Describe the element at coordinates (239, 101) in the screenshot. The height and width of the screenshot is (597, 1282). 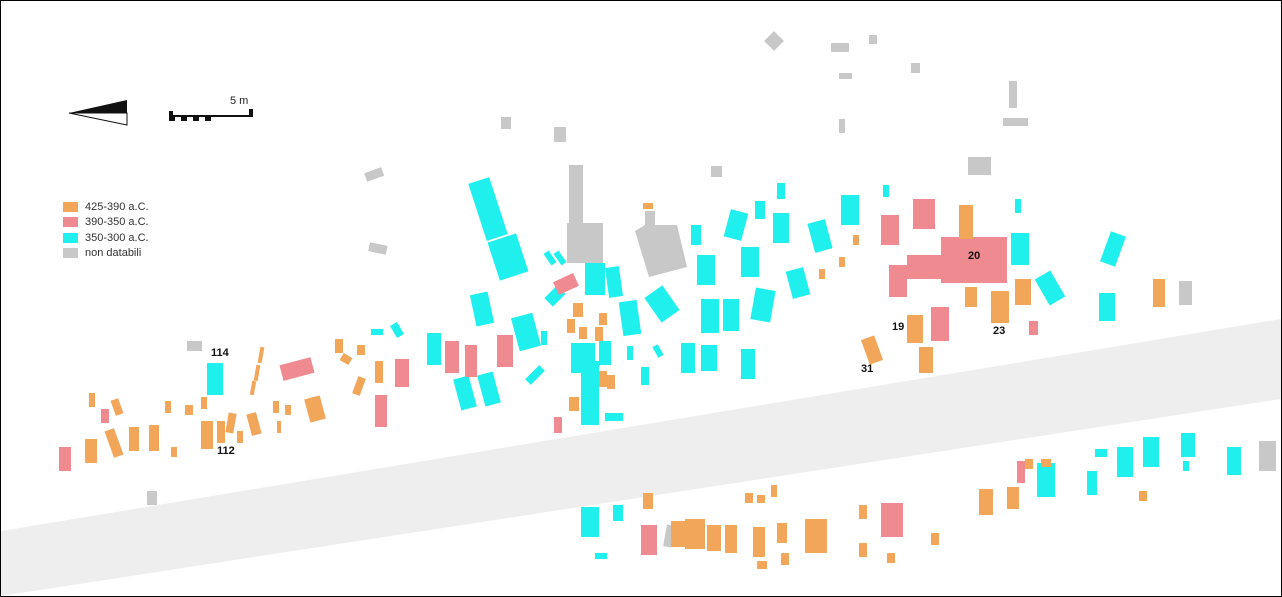
I see `scale-bar-label: 5 m` at that location.